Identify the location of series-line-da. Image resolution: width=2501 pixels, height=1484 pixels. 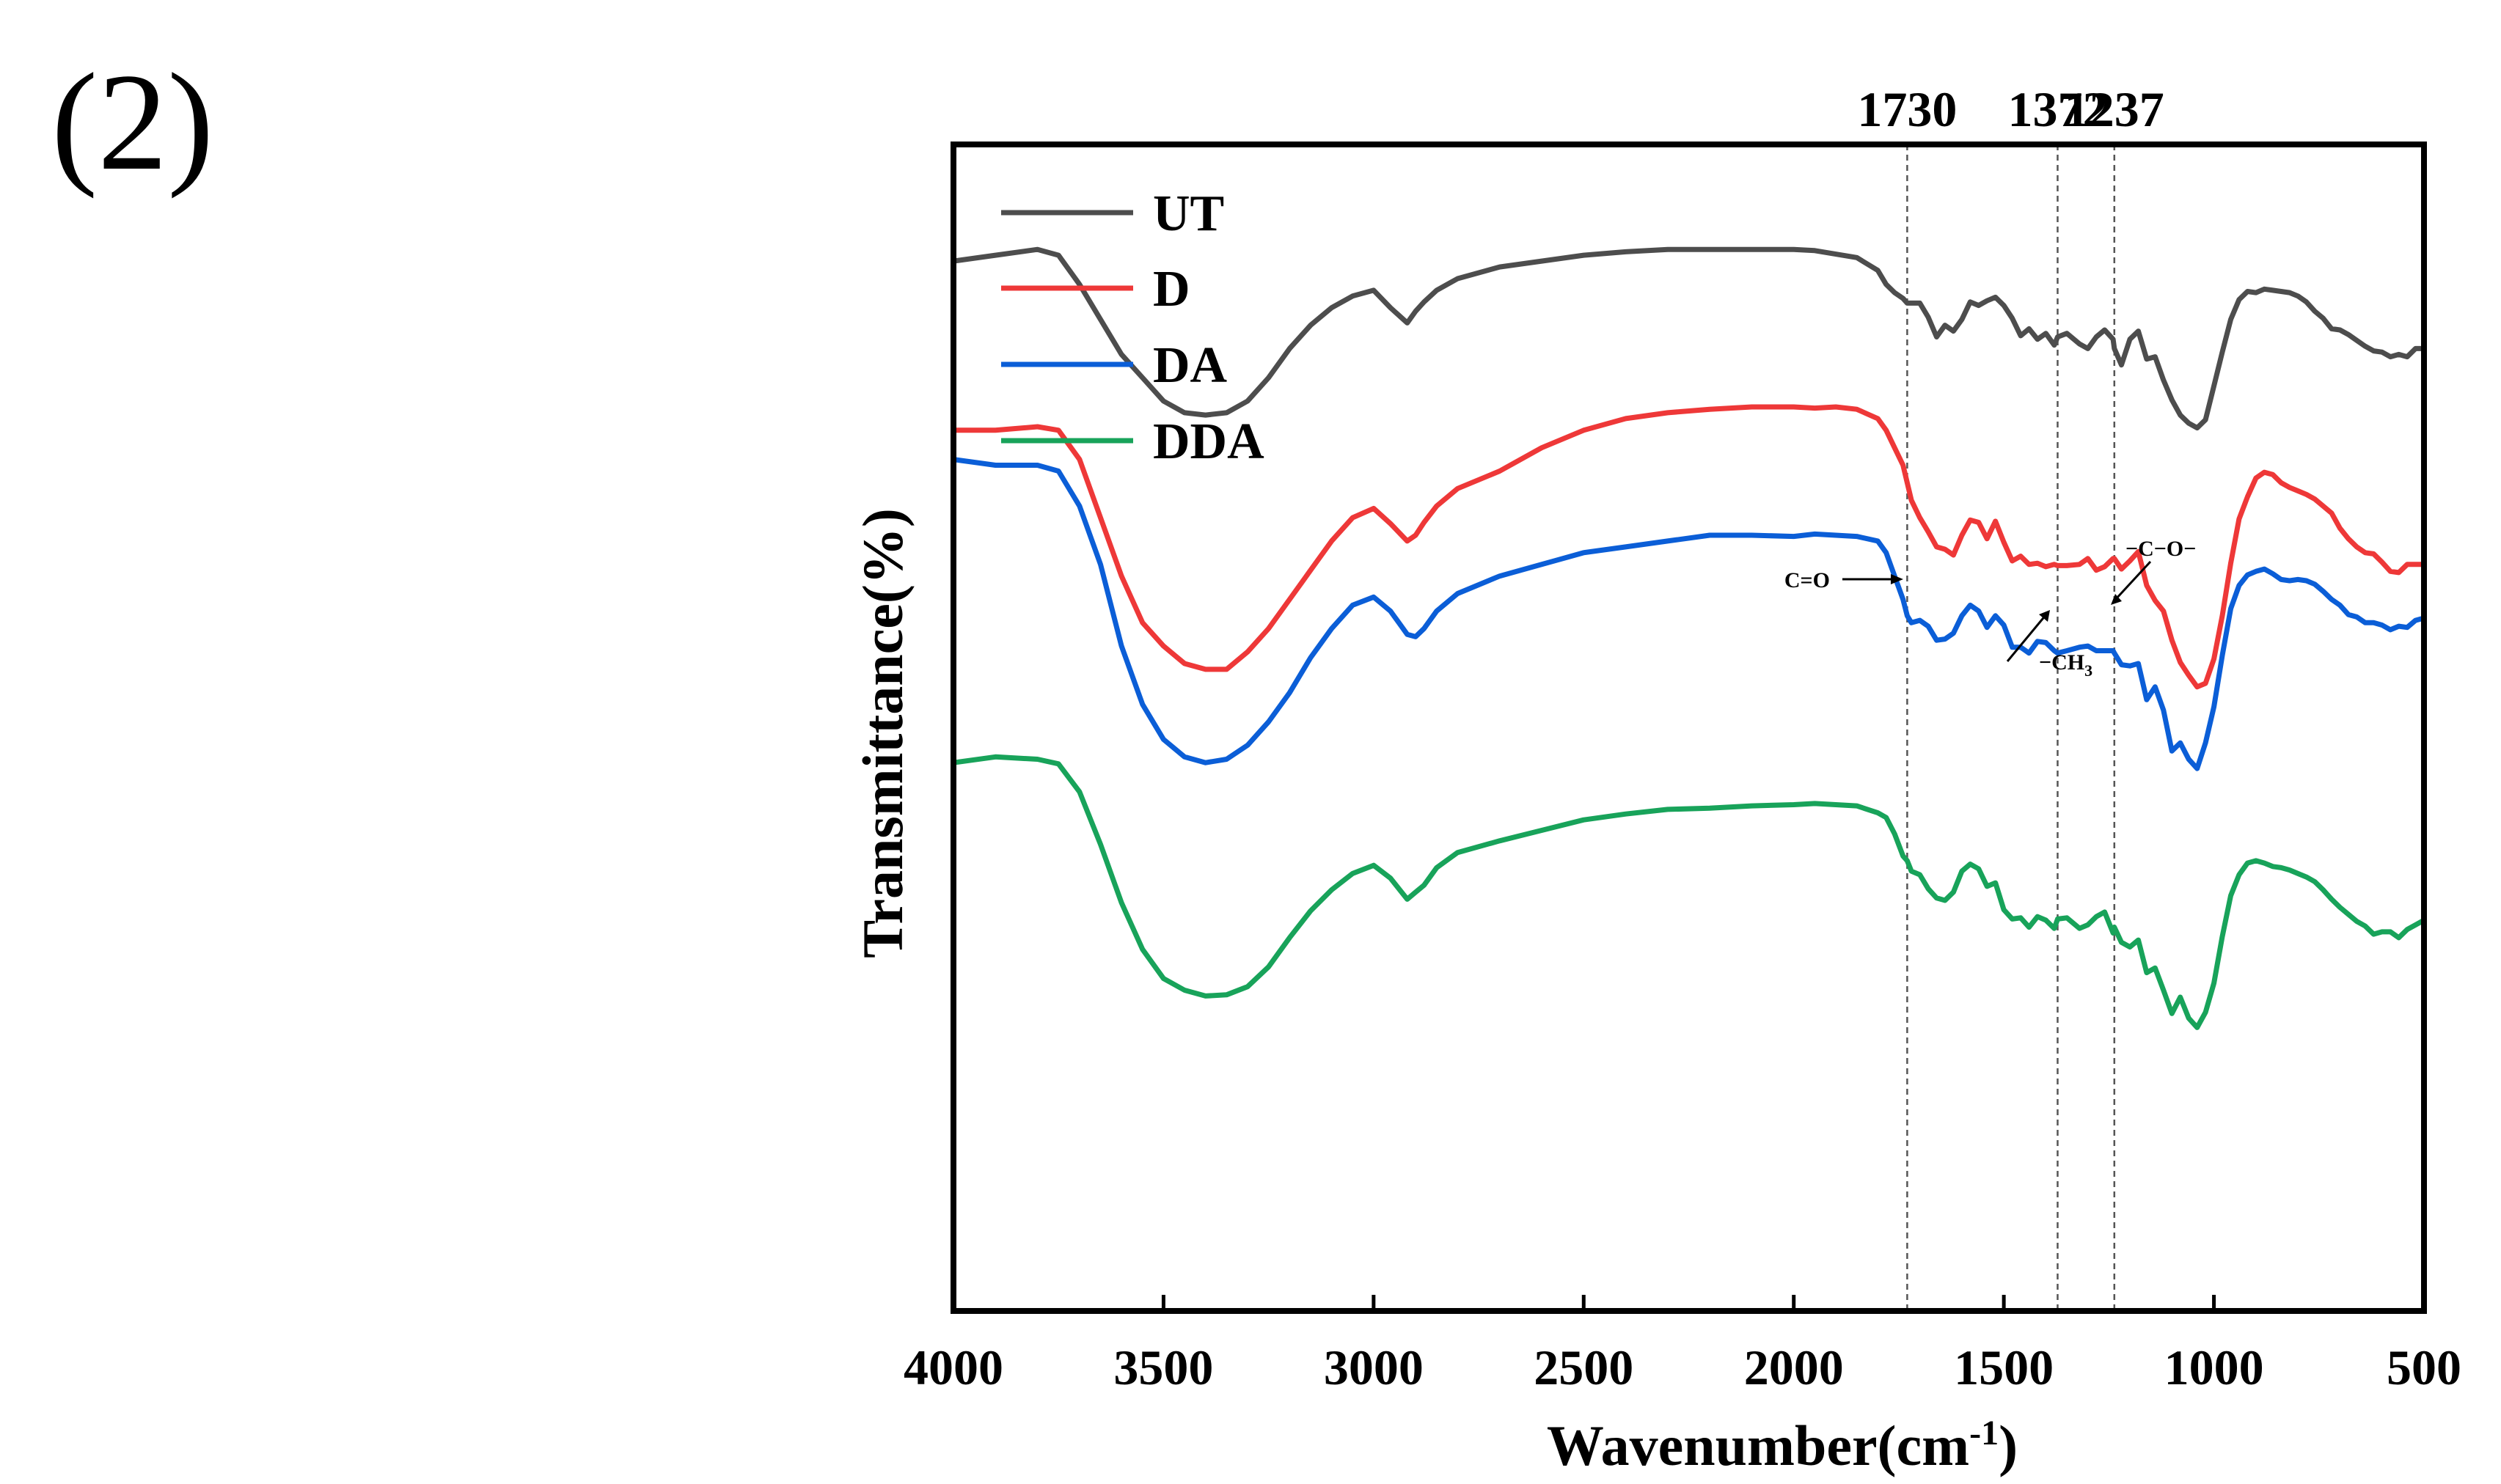
(1689, 614).